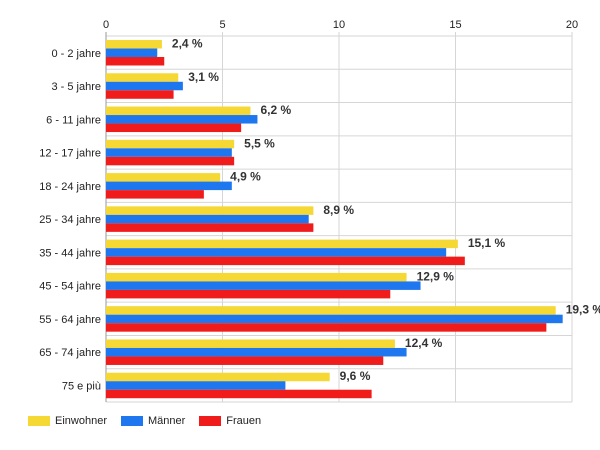  Describe the element at coordinates (583, 310) in the screenshot. I see `data-label: 19,3 %` at that location.